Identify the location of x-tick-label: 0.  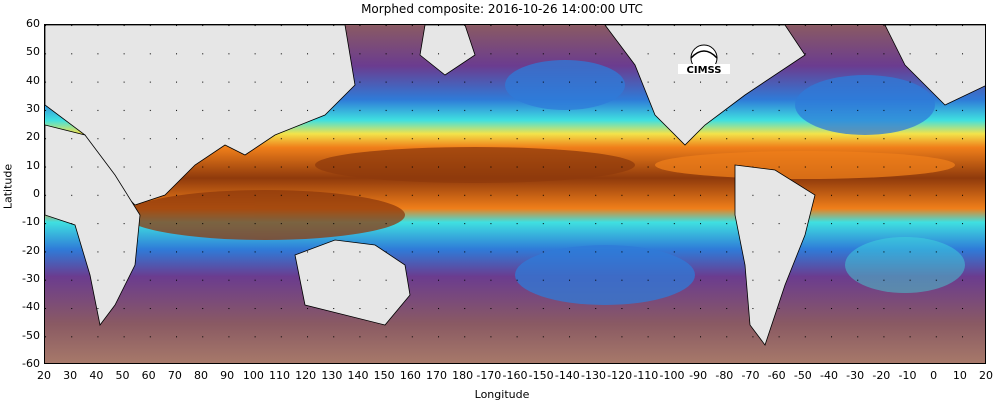
(934, 375).